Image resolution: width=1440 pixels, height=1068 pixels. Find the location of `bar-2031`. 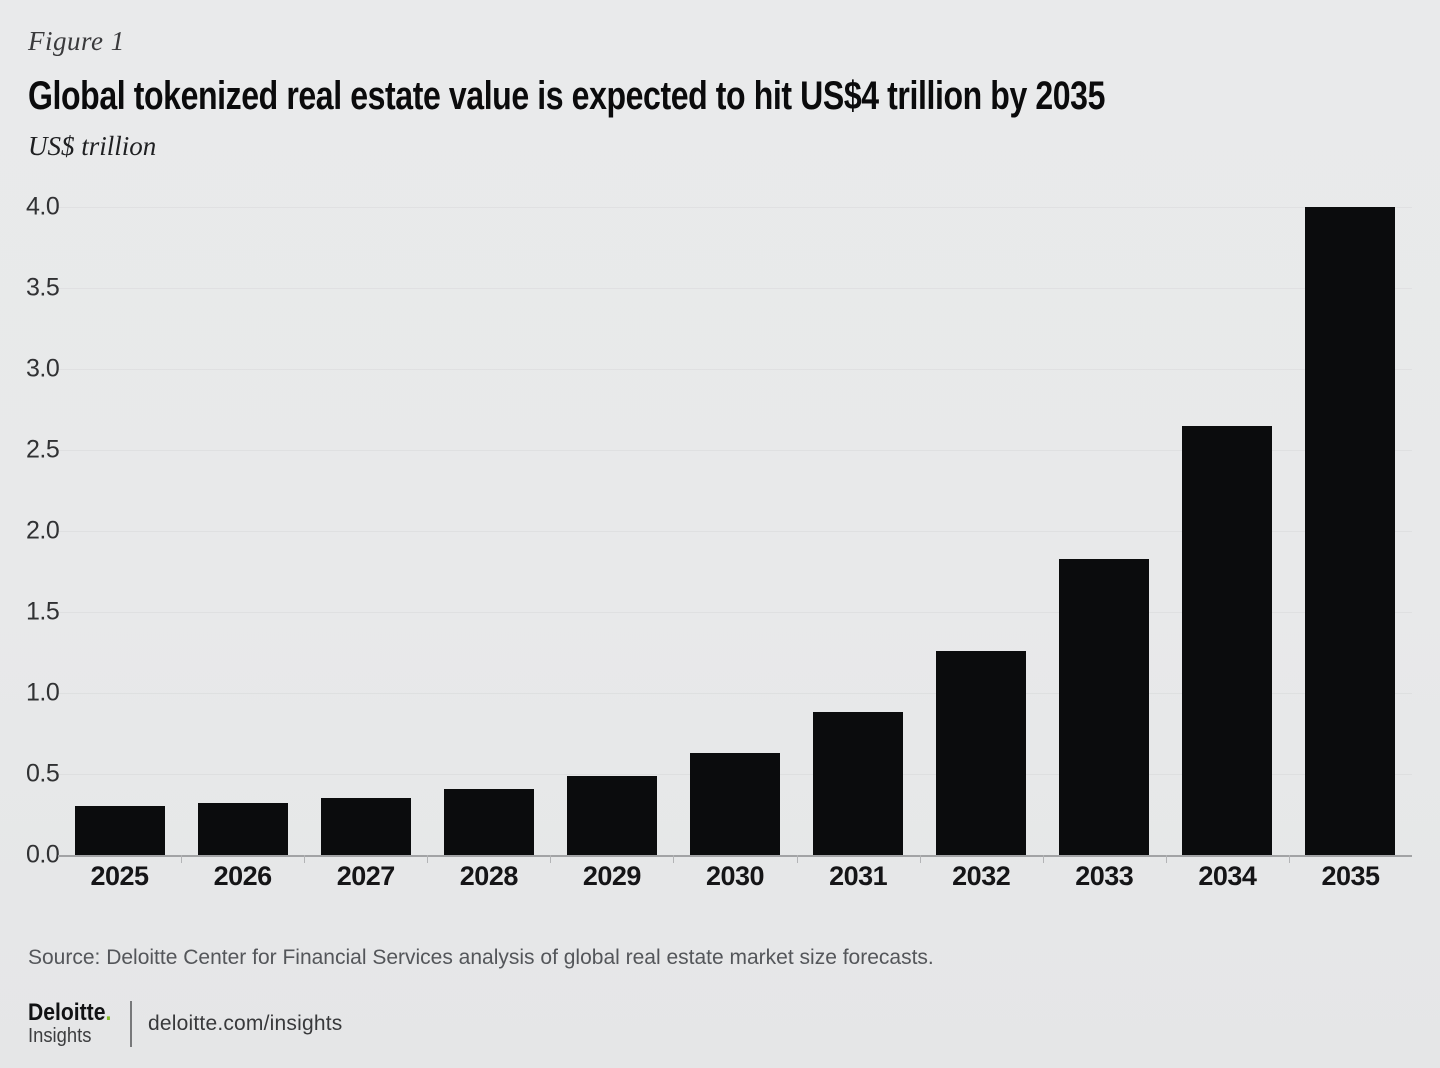

bar-2031 is located at coordinates (858, 783).